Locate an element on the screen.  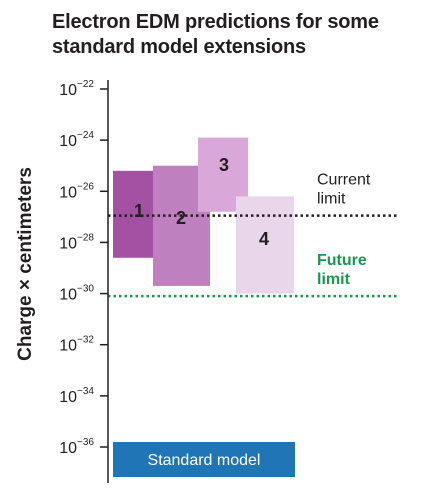
range-bar-label-2: 2 is located at coordinates (181, 218).